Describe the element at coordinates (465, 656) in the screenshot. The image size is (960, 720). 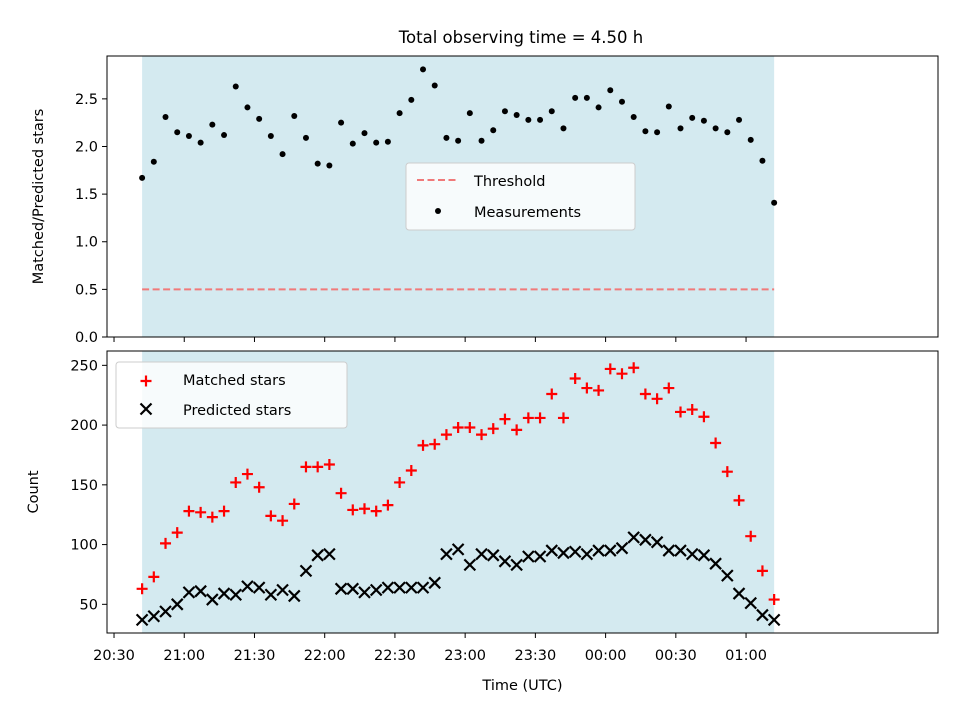
I see `x-tick-label: 23:00` at that location.